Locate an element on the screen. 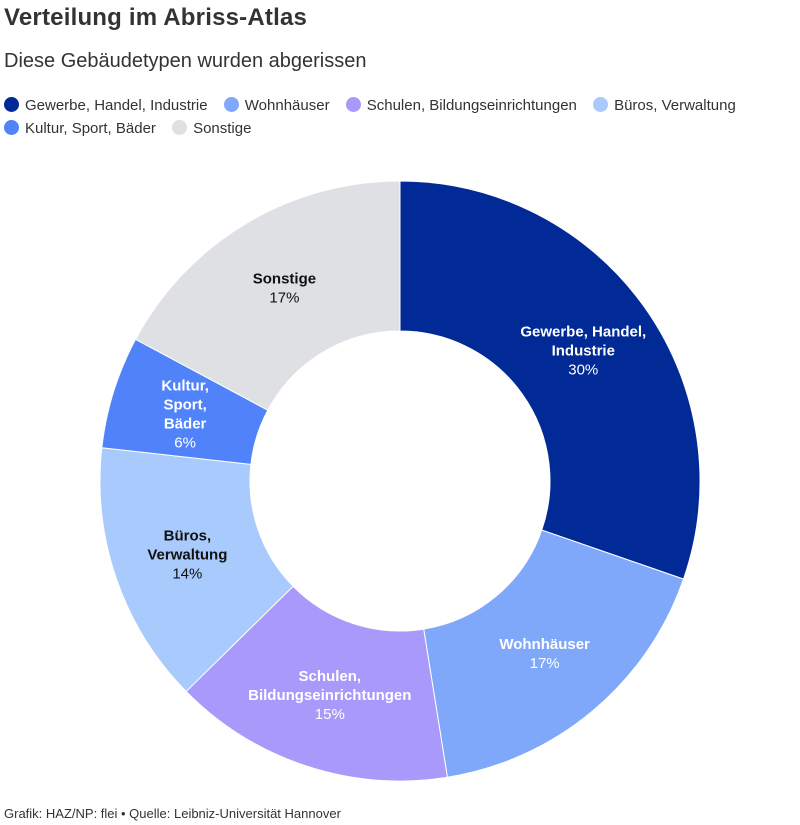  slice-category-label: Verwaltung is located at coordinates (187, 555).